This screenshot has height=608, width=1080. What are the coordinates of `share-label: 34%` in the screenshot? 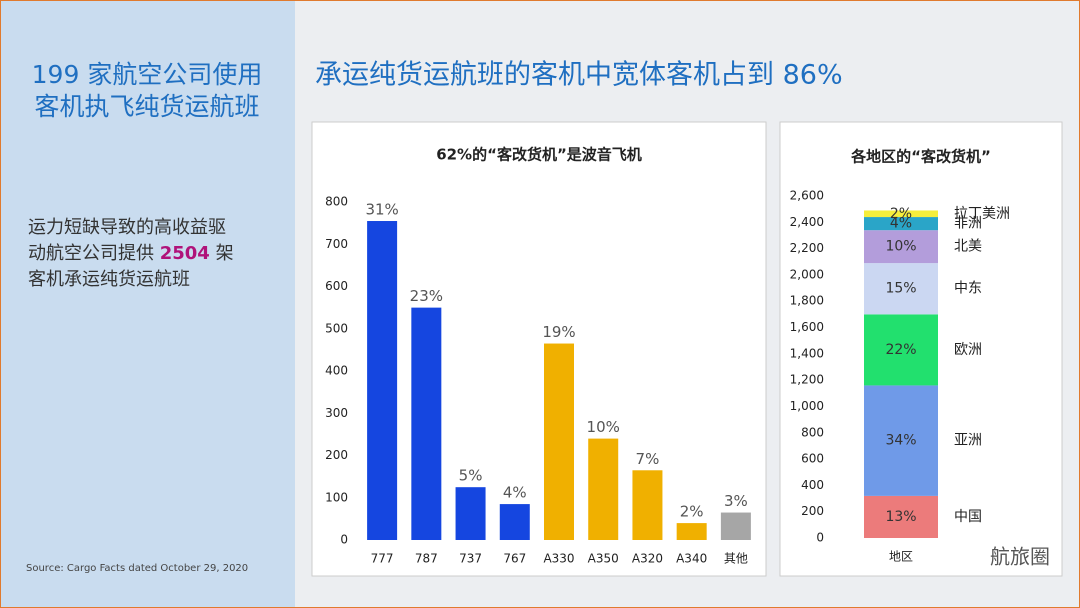 It's located at (900, 441).